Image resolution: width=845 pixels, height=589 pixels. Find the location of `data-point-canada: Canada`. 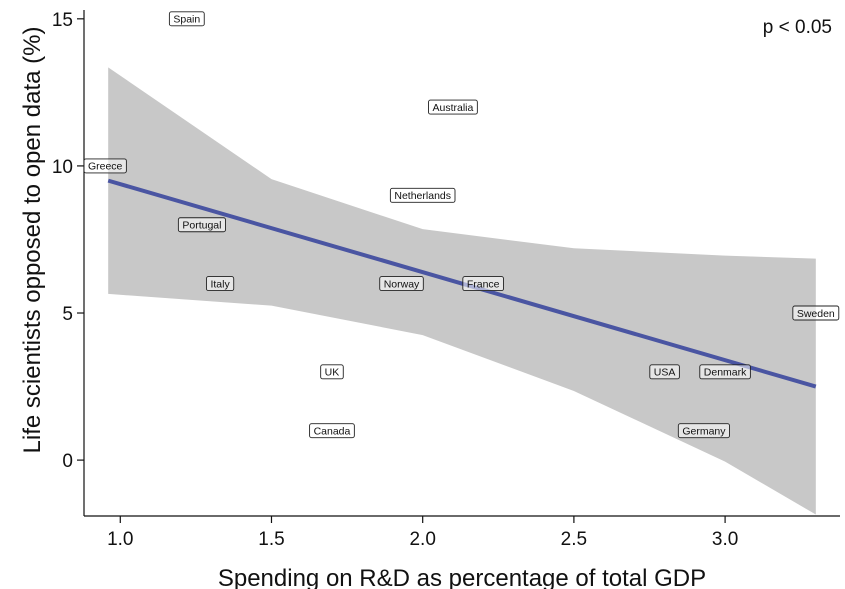

data-point-canada: Canada is located at coordinates (332, 431).